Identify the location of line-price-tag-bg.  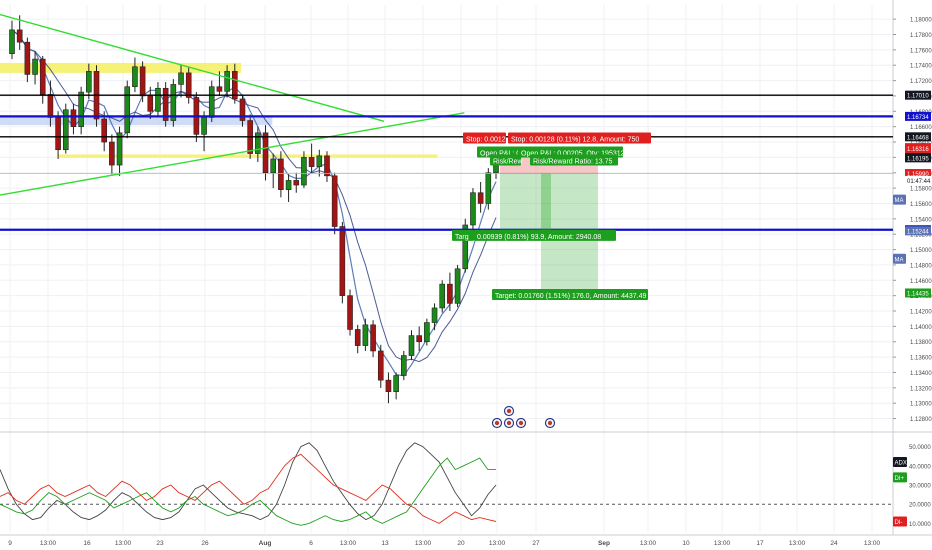
(918, 137).